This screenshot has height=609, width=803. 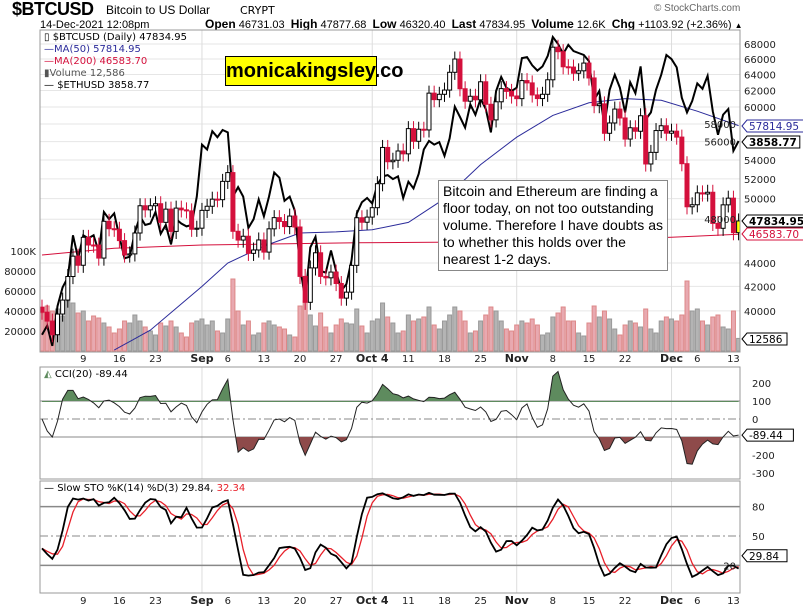 What do you see at coordinates (760, 91) in the screenshot?
I see `price-tick-label: 62000` at bounding box center [760, 91].